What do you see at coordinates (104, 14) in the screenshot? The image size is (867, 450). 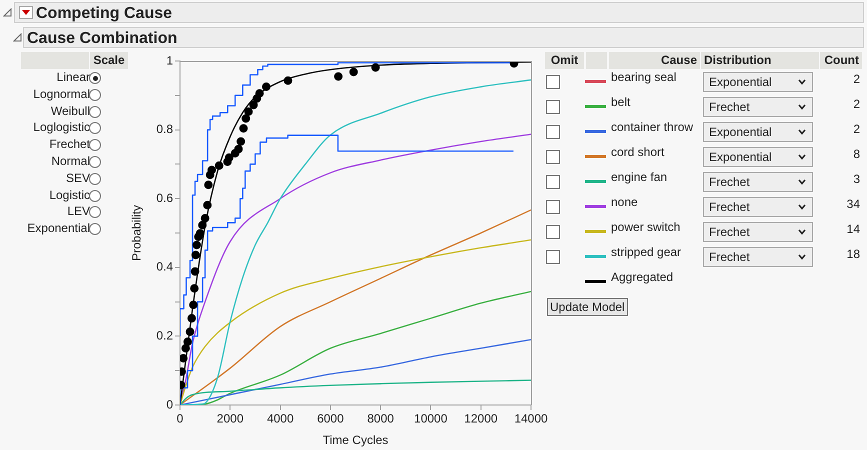 I see `chart-title: Competing Cause` at bounding box center [104, 14].